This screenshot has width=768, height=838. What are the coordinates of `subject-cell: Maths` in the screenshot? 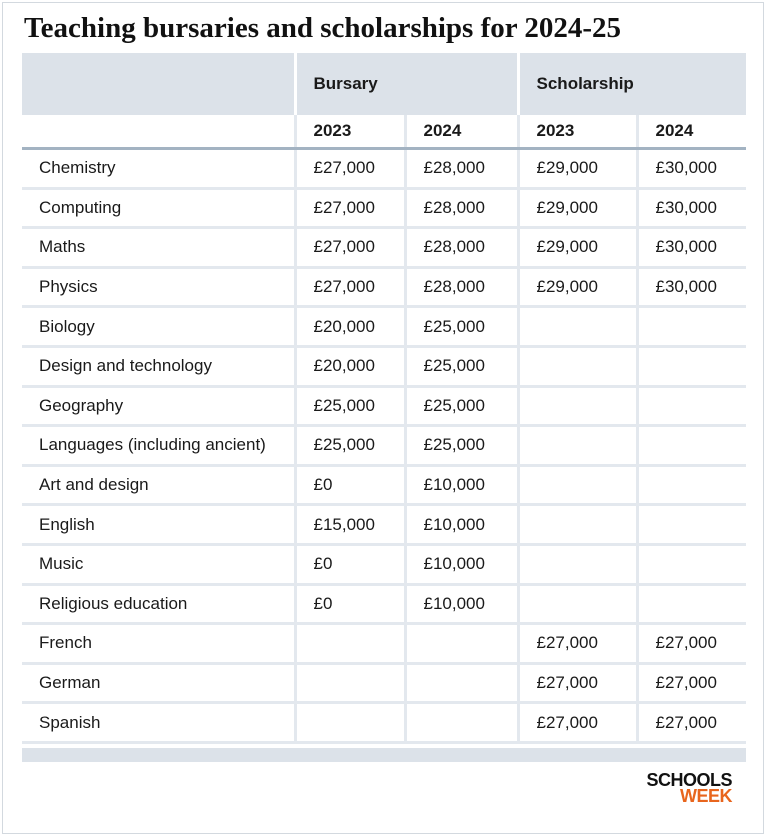 It's located at (159, 248).